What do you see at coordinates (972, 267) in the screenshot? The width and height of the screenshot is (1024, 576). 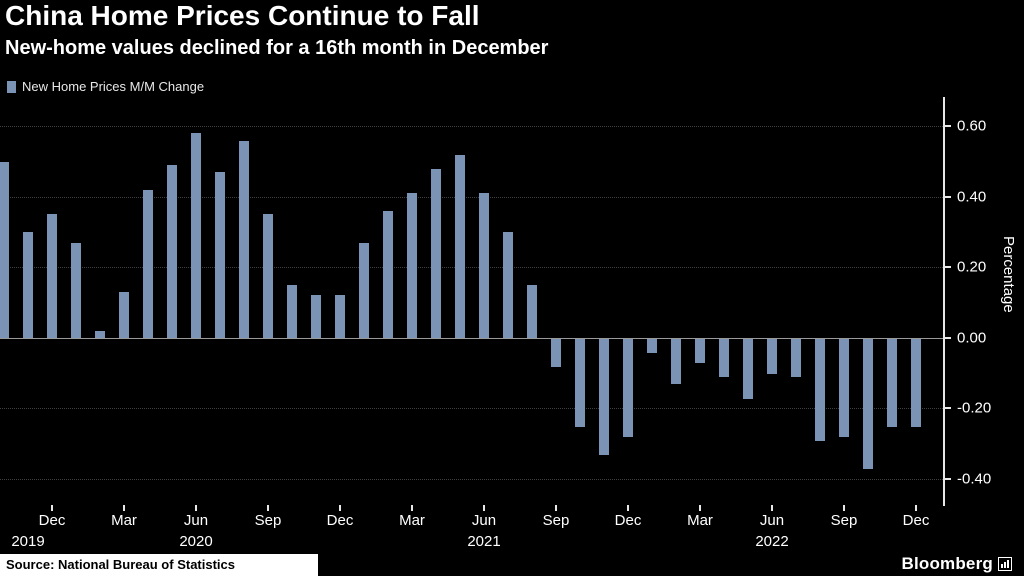 I see `y-tick-label: 0.20` at bounding box center [972, 267].